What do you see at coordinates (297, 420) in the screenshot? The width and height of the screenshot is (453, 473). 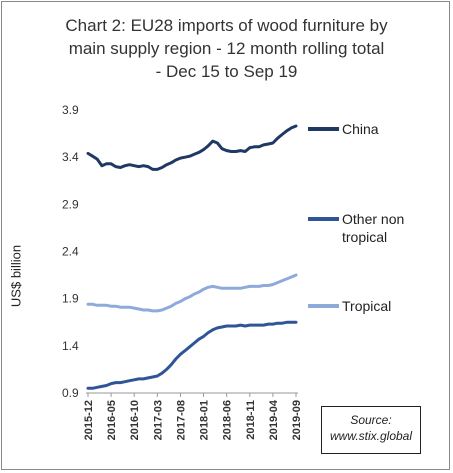 I see `x-tick-label: 2019-09` at bounding box center [297, 420].